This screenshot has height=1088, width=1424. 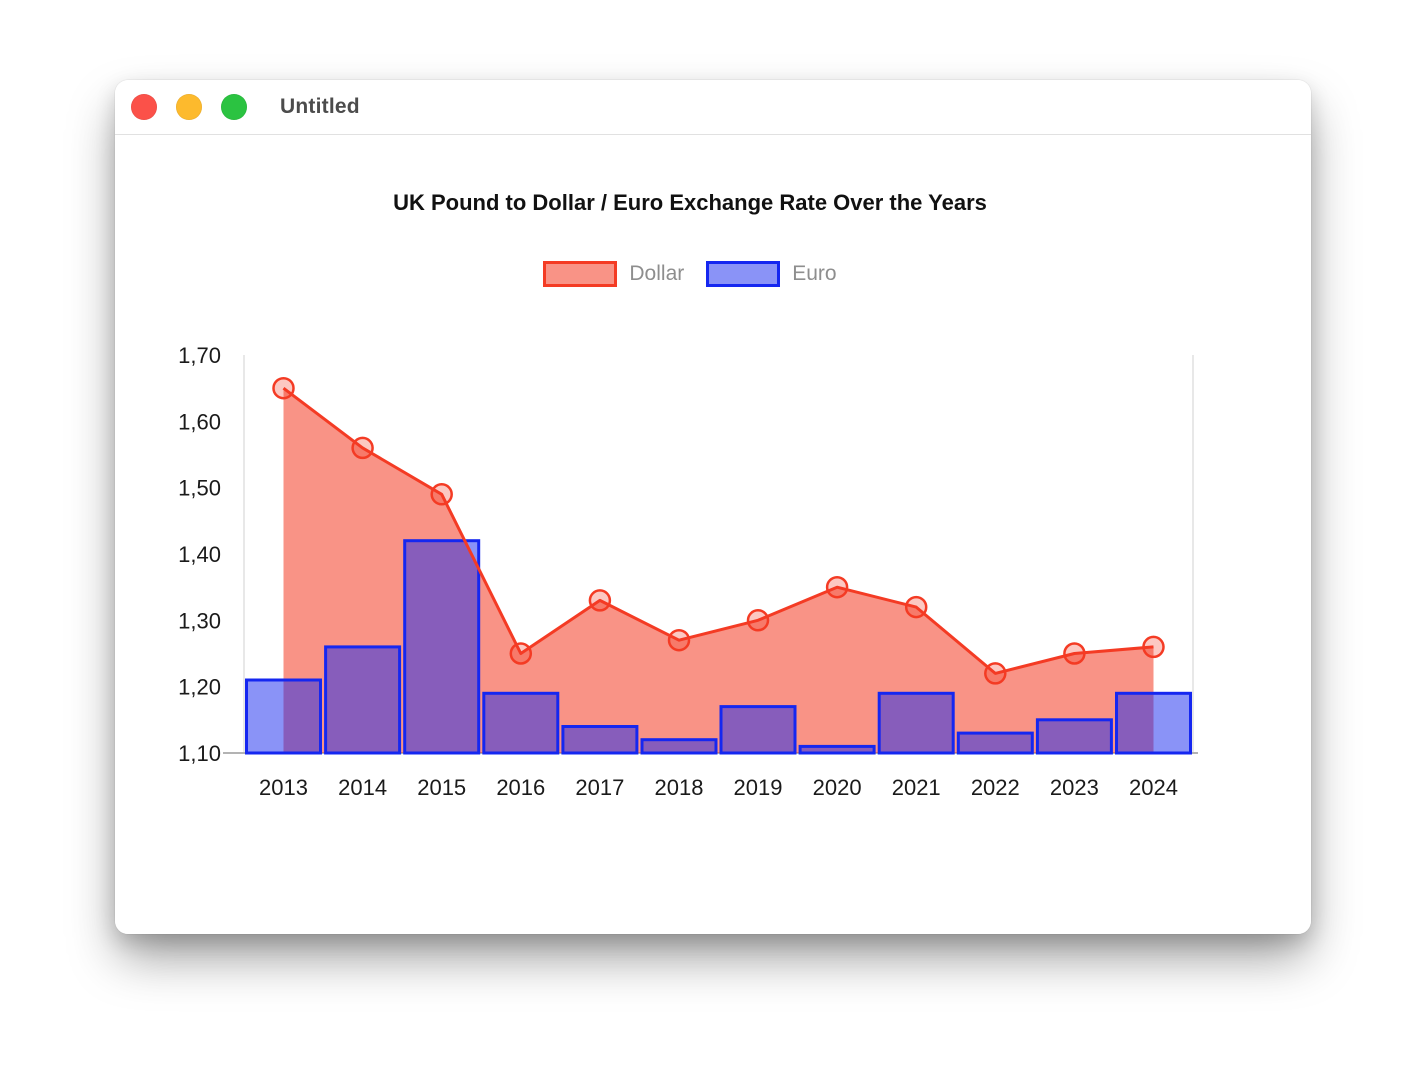 What do you see at coordinates (679, 787) in the screenshot?
I see `x-axis-tick-label: 2018` at bounding box center [679, 787].